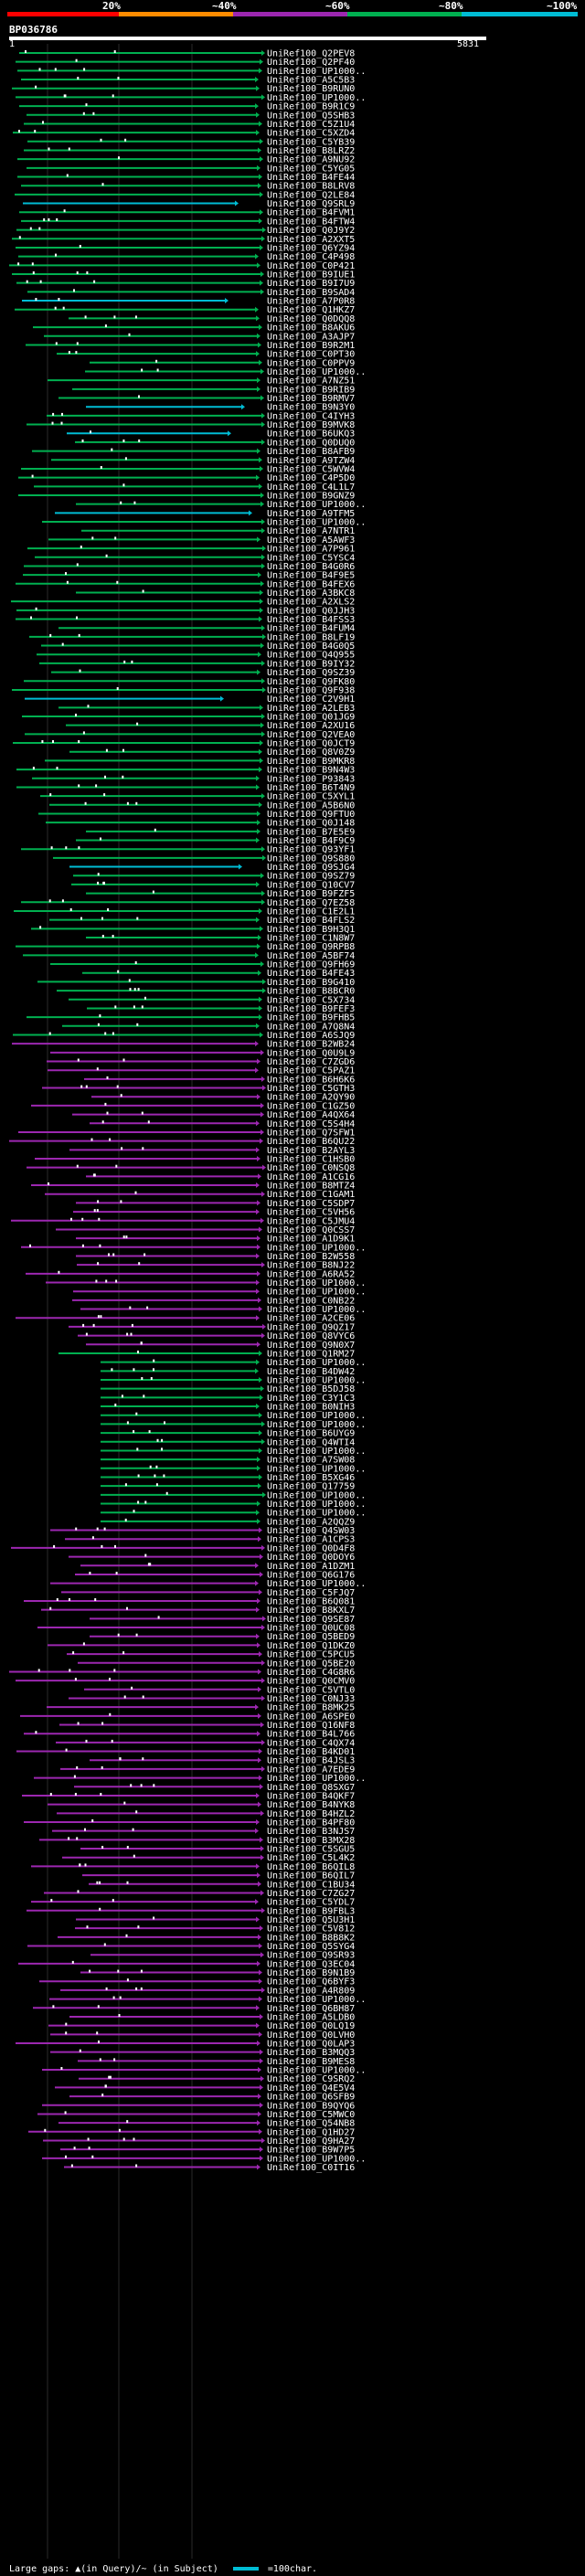  Describe the element at coordinates (311, 1567) in the screenshot. I see `hit-label: UniRef100_A1DZM1` at that location.